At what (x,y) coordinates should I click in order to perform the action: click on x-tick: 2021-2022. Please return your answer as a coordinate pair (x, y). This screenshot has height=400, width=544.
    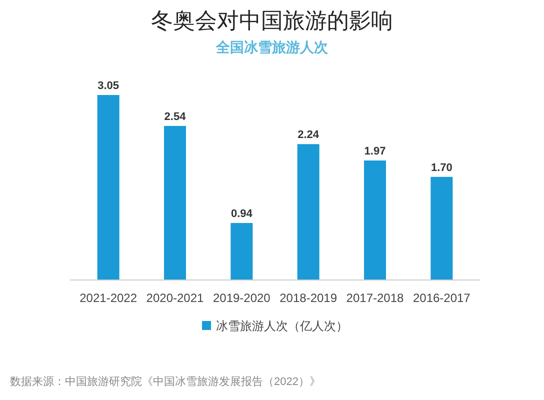
    Looking at the image, I should click on (109, 298).